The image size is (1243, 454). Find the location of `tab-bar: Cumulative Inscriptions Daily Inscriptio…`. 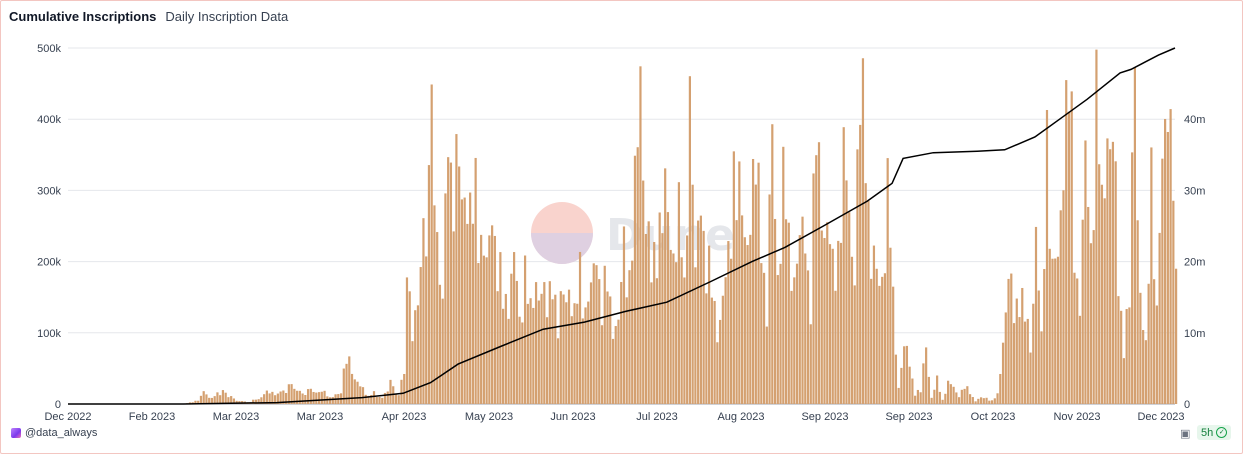

tab-bar: Cumulative Inscriptions Daily Inscriptio… is located at coordinates (148, 16).